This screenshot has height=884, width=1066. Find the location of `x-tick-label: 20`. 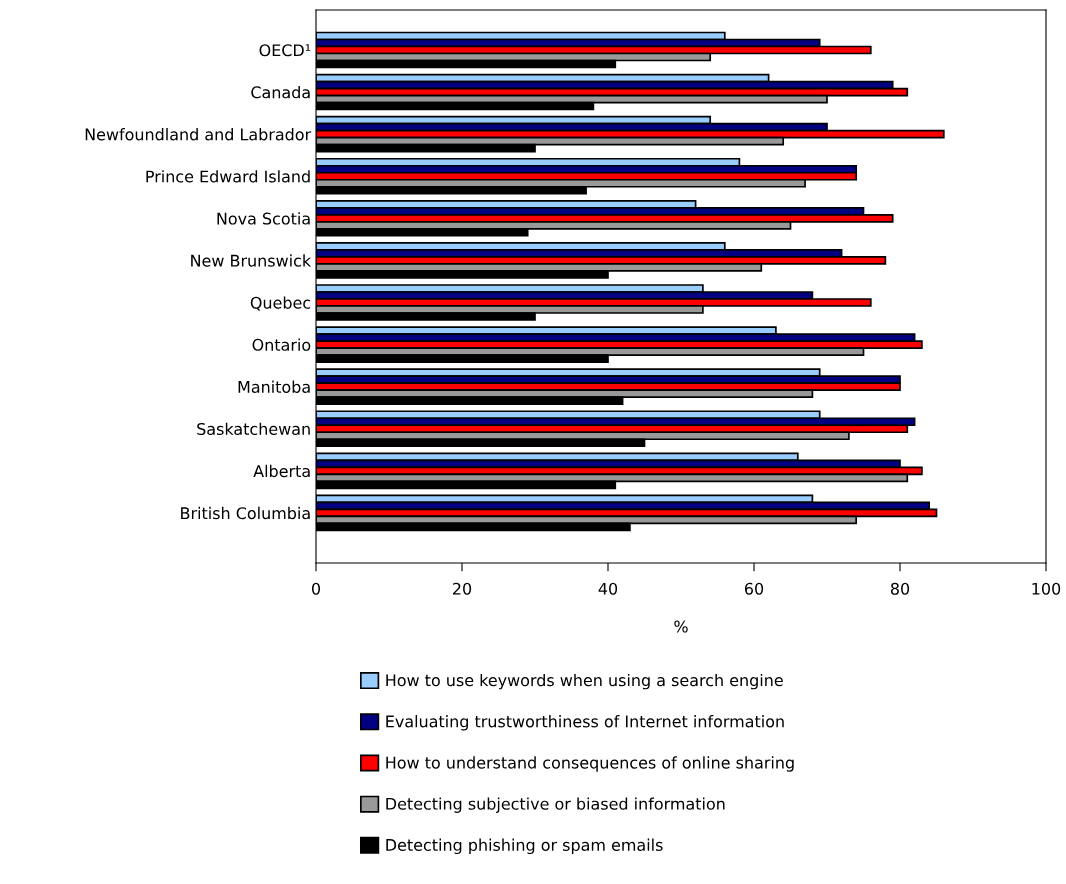

x-tick-label: 20 is located at coordinates (462, 588).